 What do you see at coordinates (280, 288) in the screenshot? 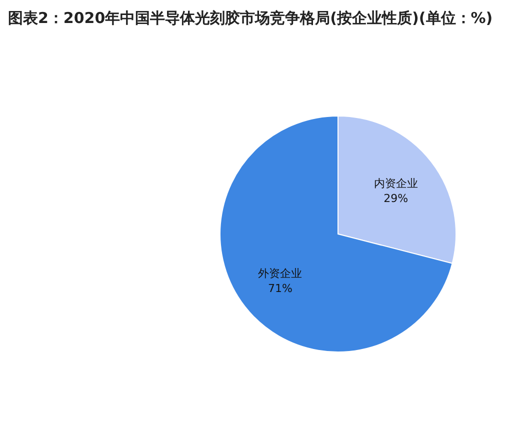
I see `data-label: 71%` at bounding box center [280, 288].